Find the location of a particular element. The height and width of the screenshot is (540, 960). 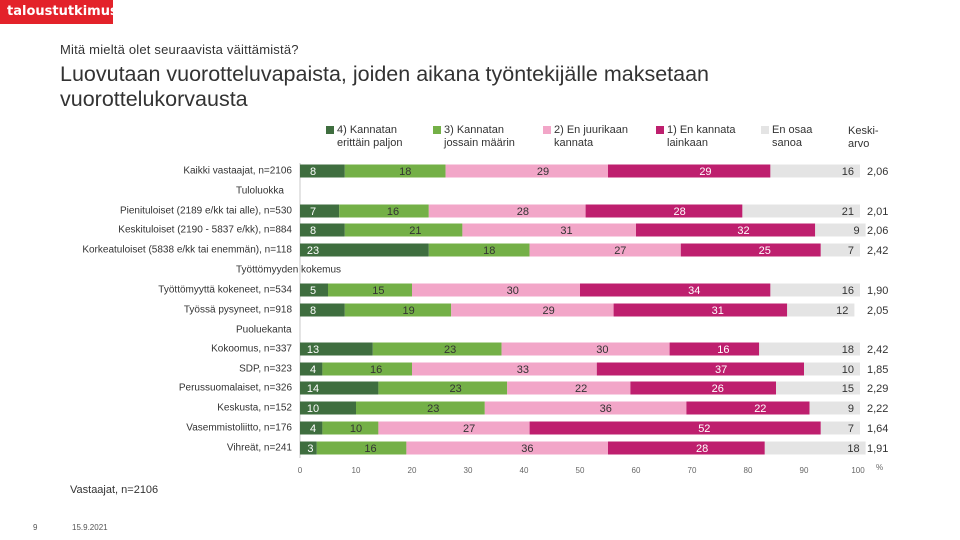

row-label: Vasemmistoliitto, n=176 is located at coordinates (239, 428).